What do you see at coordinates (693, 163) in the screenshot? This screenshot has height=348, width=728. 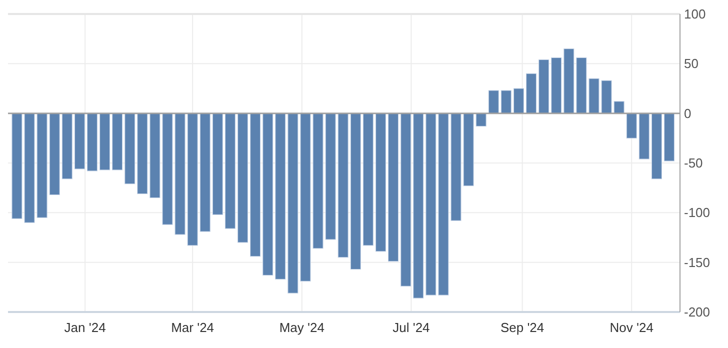 I see `y-tick-label: -50` at bounding box center [693, 163].